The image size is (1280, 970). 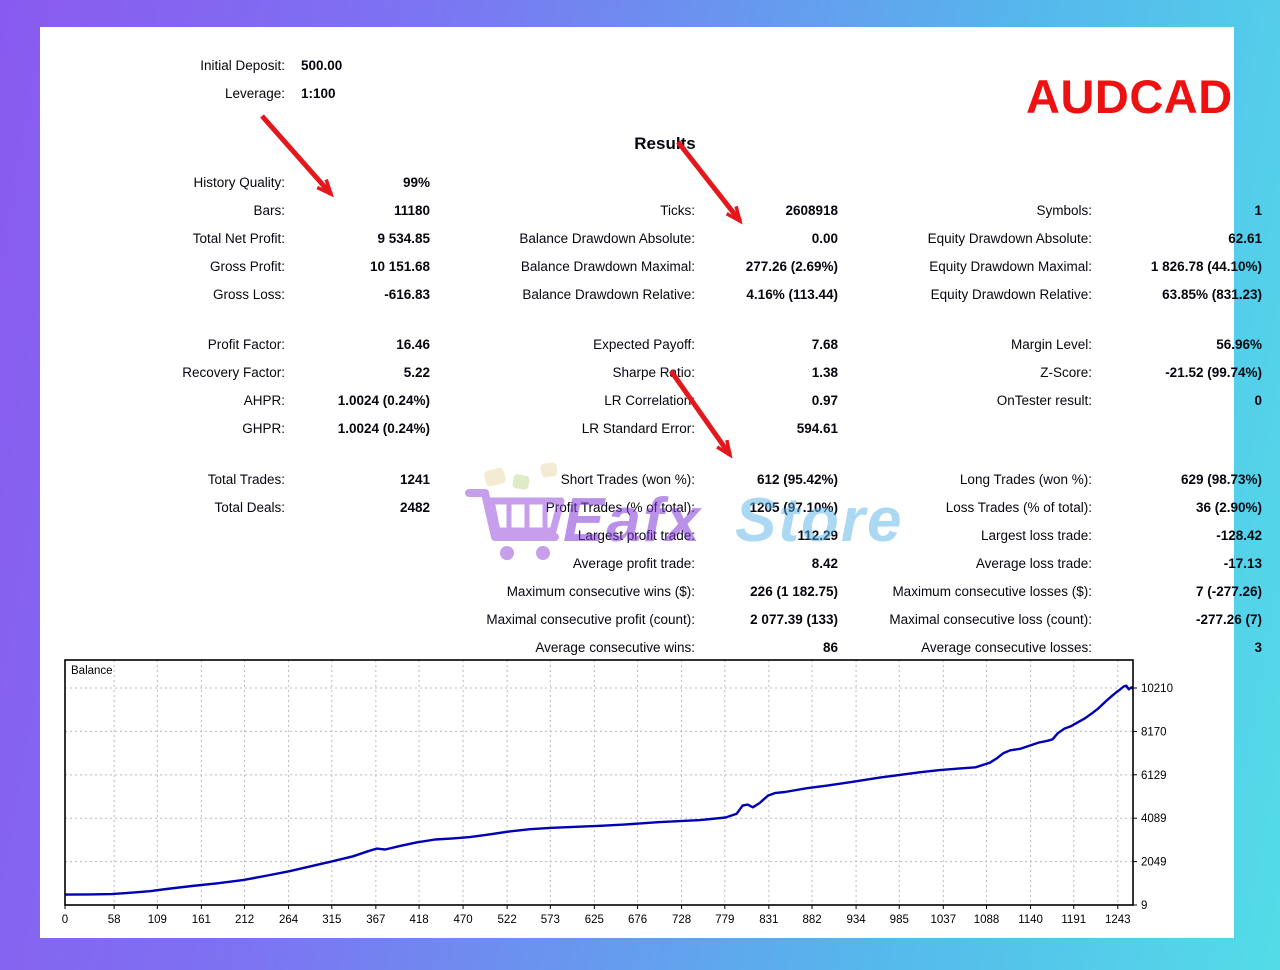 I want to click on account-summary: Initial Deposit: 500.00 Leverage: 1:100, so click(x=298, y=79).